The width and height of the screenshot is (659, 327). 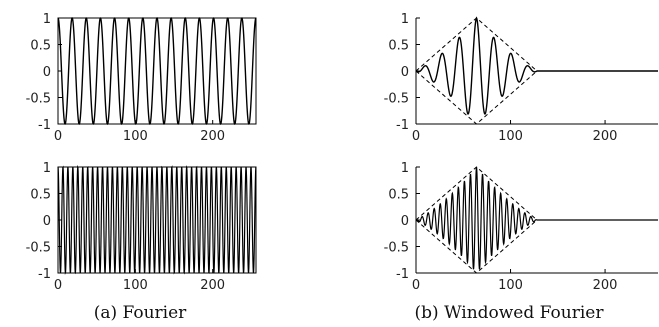 What do you see at coordinates (416, 285) in the screenshot?
I see `plot-4-x-tick-label: 0` at bounding box center [416, 285].